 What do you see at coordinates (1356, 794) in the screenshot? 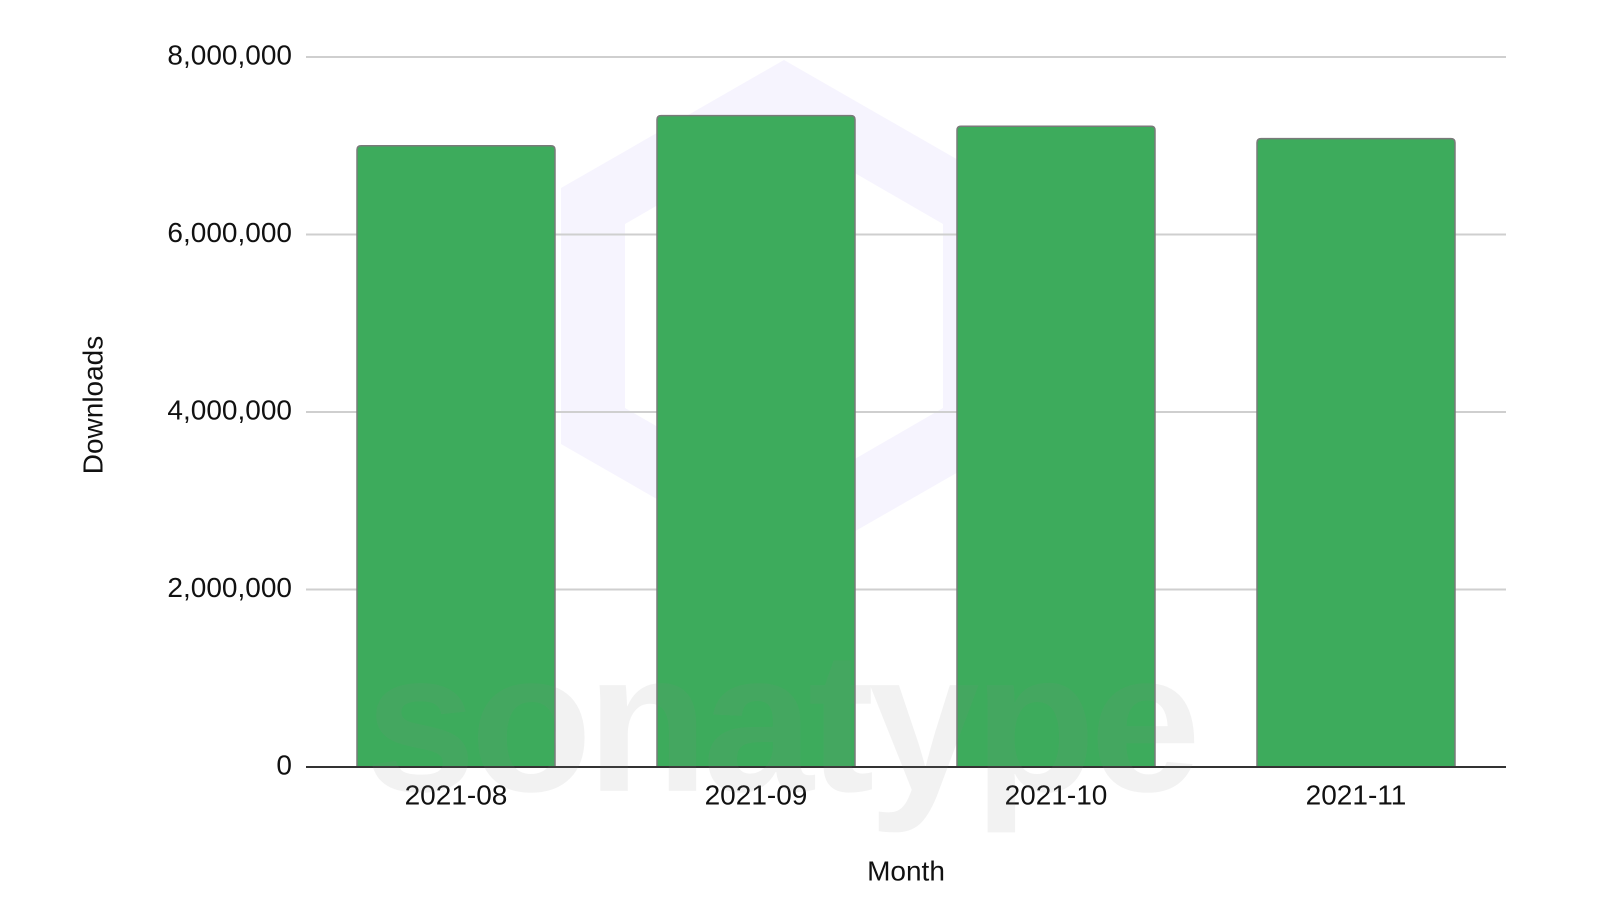
I see `x-tick-label: 2021-11` at bounding box center [1356, 794].